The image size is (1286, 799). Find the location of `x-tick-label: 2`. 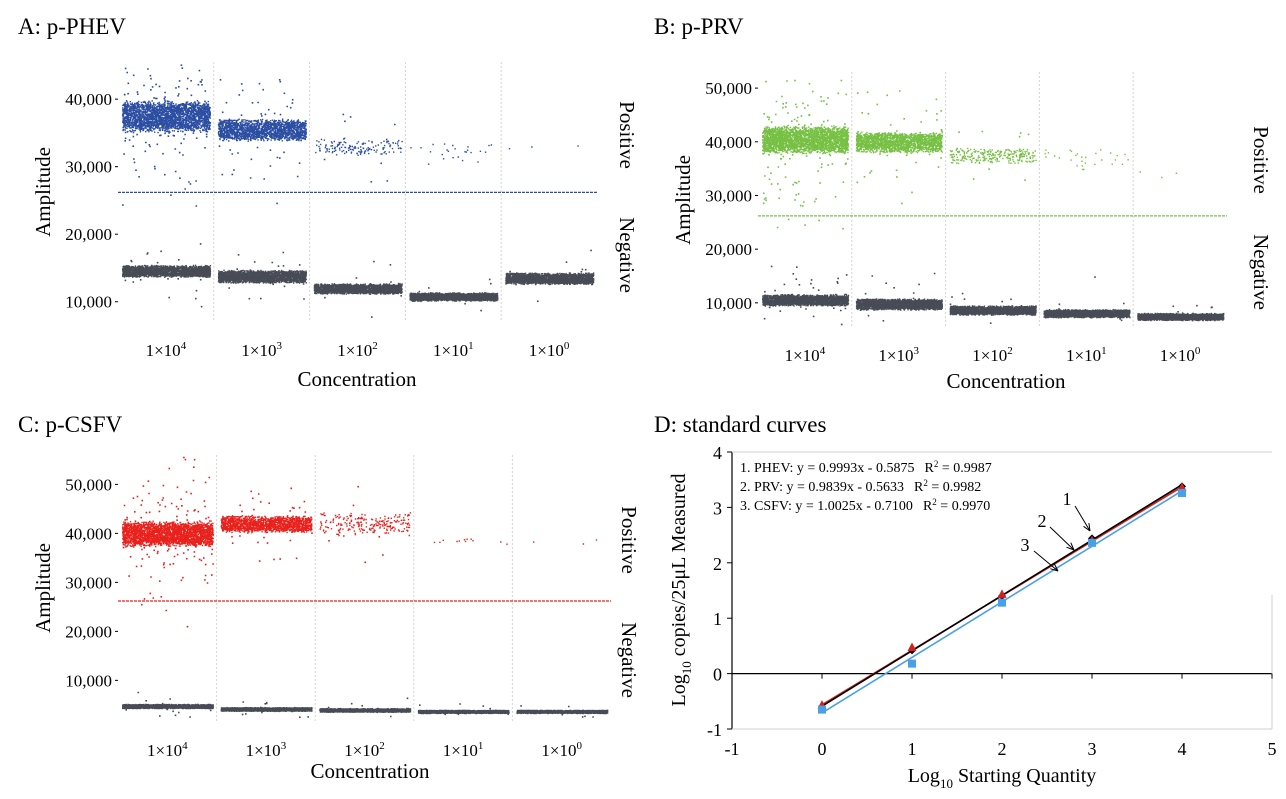

x-tick-label: 2 is located at coordinates (1002, 749).